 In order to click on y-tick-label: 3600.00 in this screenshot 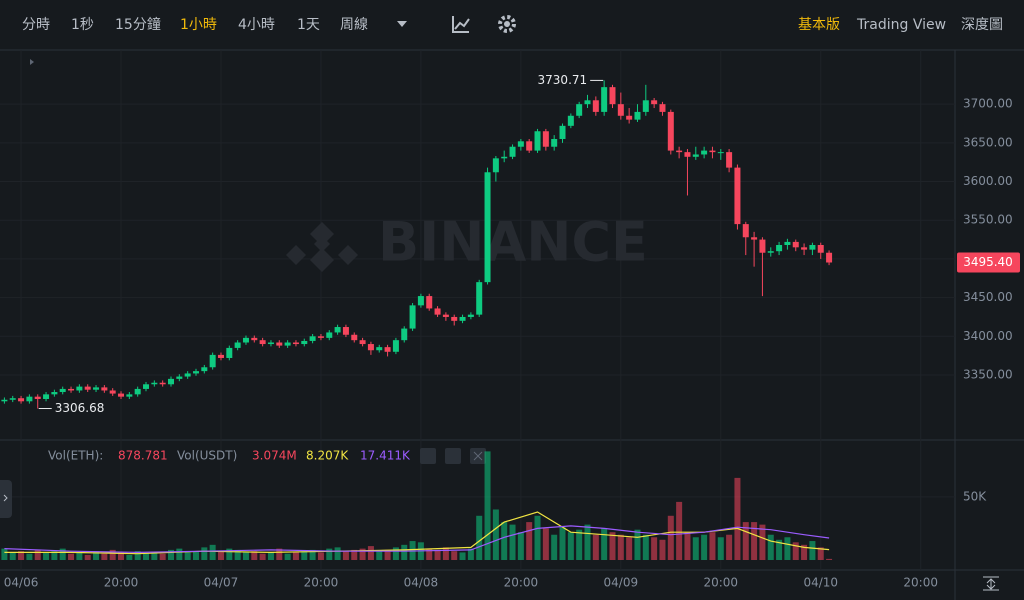, I will do `click(988, 181)`.